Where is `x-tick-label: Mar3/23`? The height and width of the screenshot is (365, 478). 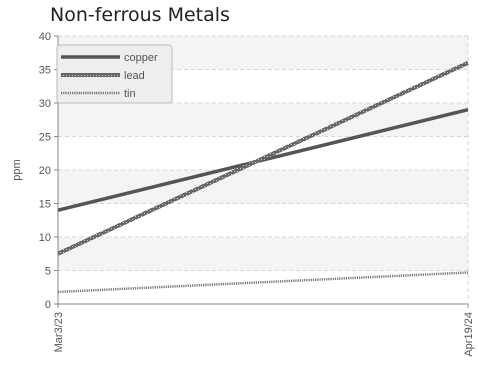 x-tick-label: Mar3/23 is located at coordinates (59, 332).